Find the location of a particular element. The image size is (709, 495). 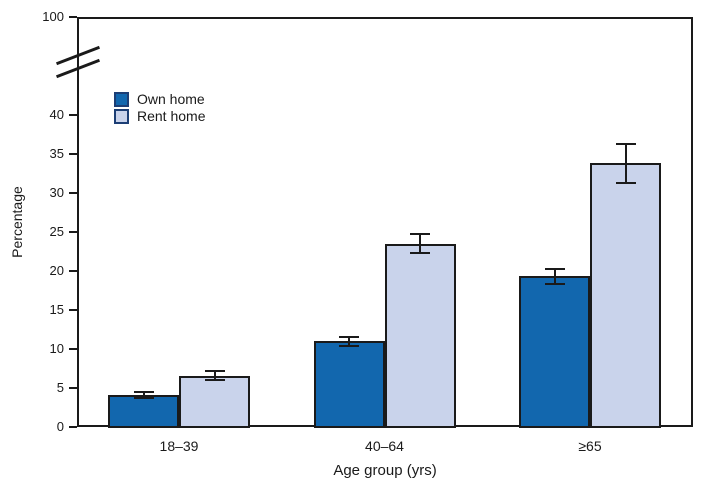

legend: Own home Rent home is located at coordinates (159, 108).